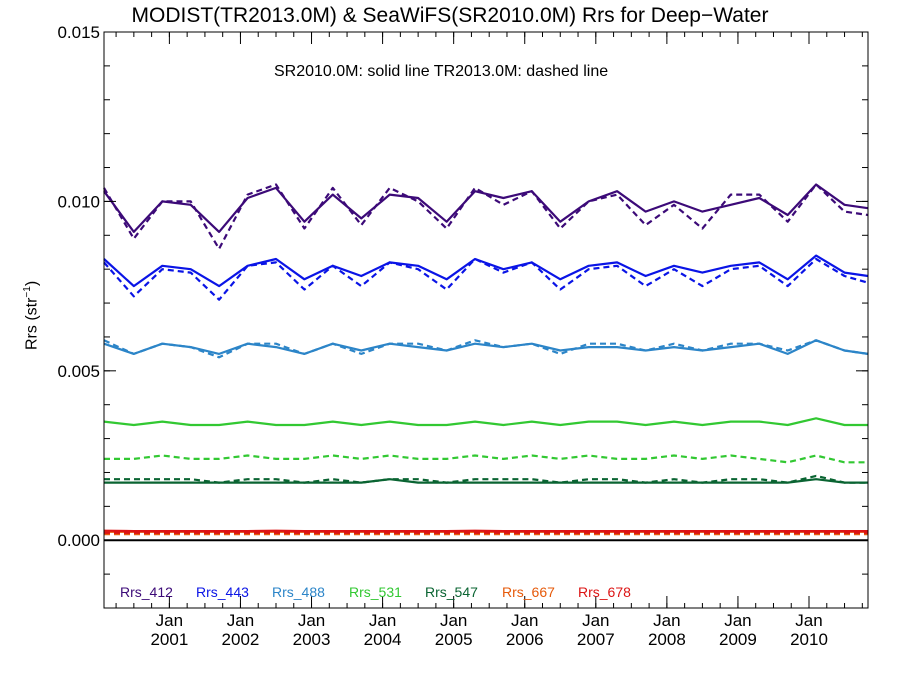  I want to click on series-line-rrs-547-solid, so click(486, 481).